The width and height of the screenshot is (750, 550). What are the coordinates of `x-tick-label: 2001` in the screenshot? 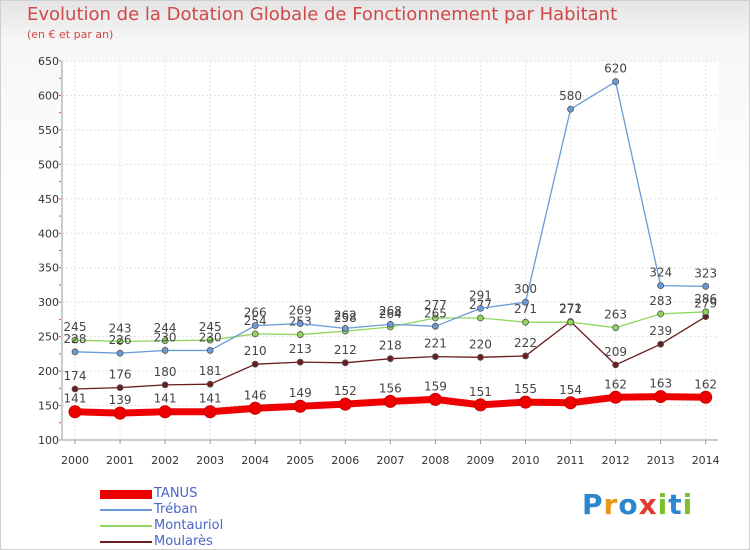 It's located at (120, 460).